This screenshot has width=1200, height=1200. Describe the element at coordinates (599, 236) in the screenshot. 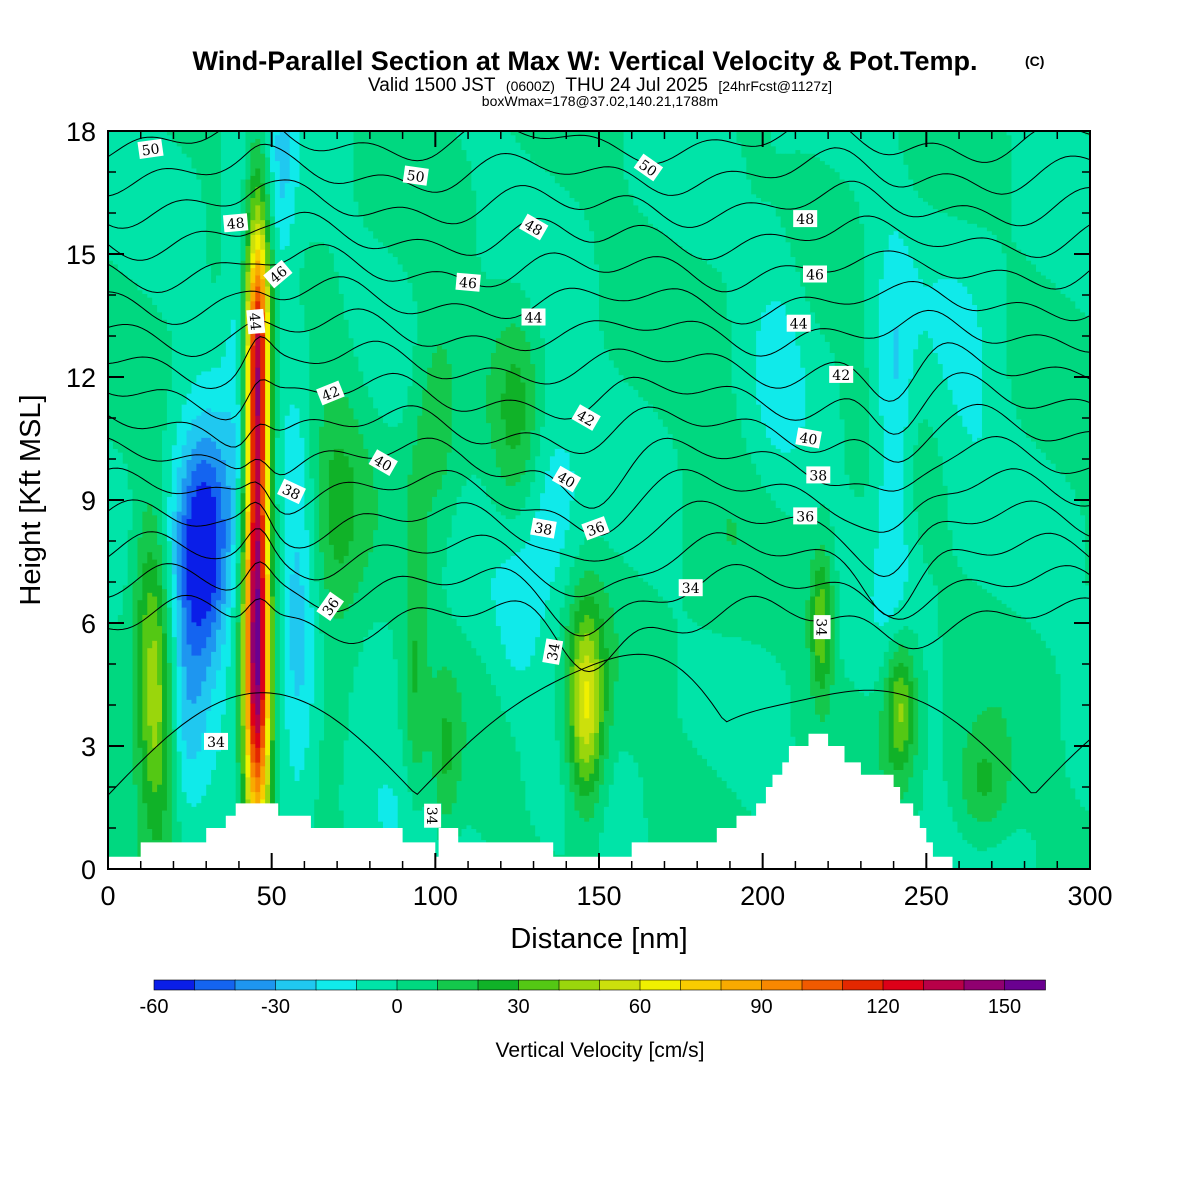

I see `theta-contour` at that location.